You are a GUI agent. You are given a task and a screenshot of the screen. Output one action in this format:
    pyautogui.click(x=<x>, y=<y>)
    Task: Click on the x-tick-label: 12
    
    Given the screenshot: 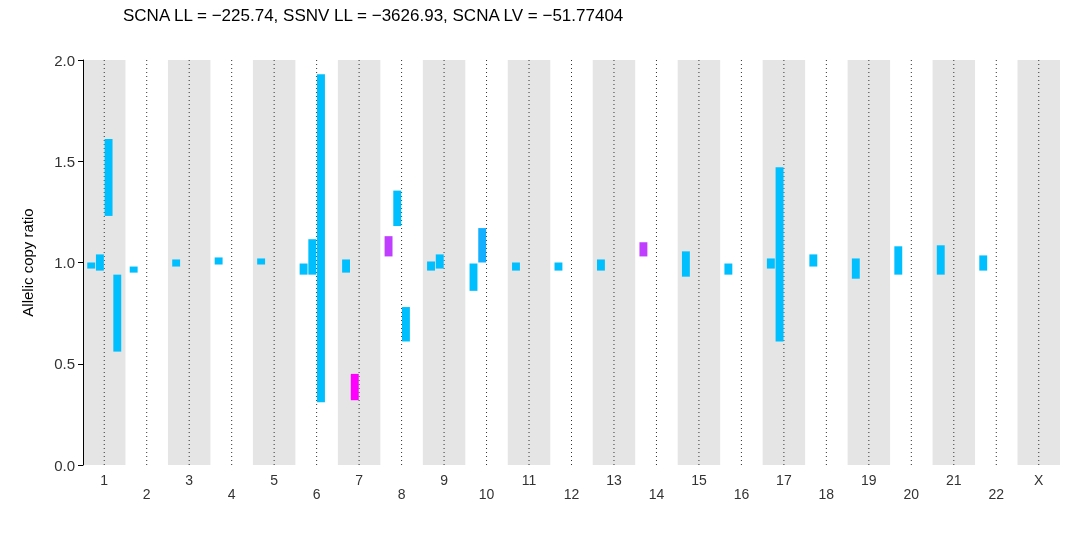 What is the action you would take?
    pyautogui.click(x=571, y=494)
    